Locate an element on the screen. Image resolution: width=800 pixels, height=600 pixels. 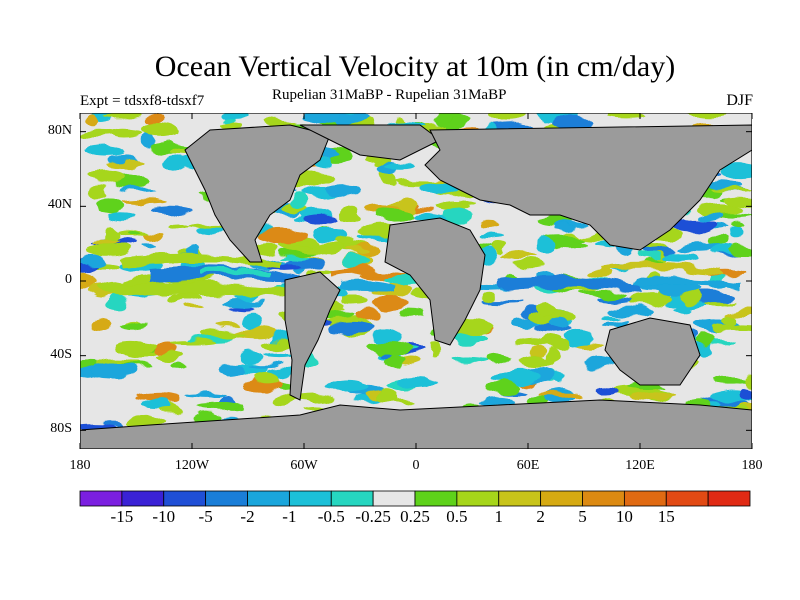
experiment-label: Expt = tdsxf8-tdsxf7 is located at coordinates (142, 101).